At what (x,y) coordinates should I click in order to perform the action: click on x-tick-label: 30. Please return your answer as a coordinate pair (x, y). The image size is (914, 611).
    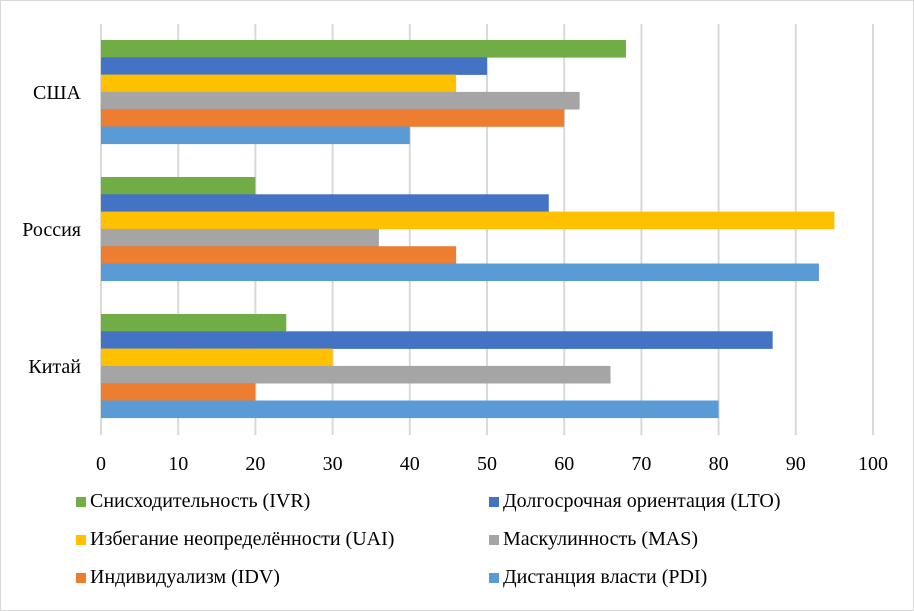
    Looking at the image, I should click on (333, 464).